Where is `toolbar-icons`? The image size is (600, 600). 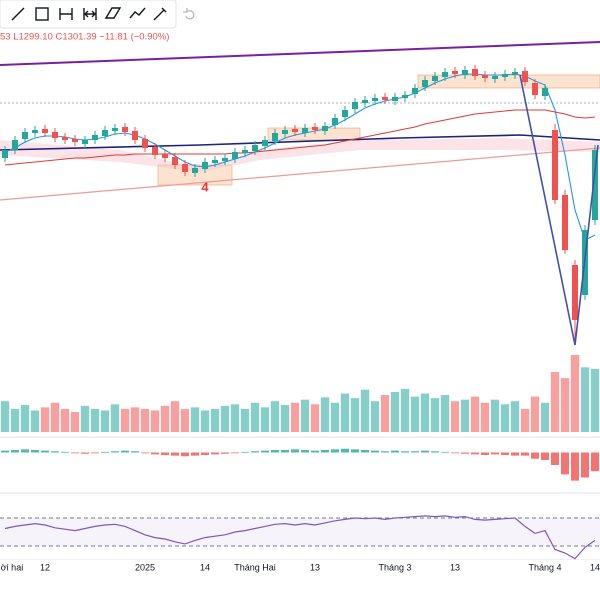 toolbar-icons is located at coordinates (103, 14).